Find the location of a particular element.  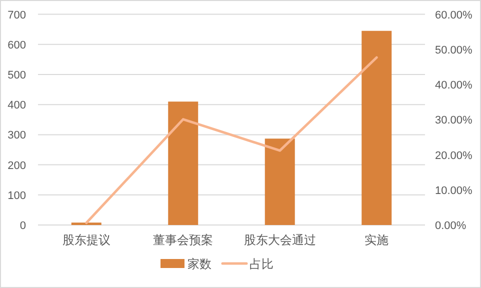

y-tick-label: 0 is located at coordinates (23, 226).